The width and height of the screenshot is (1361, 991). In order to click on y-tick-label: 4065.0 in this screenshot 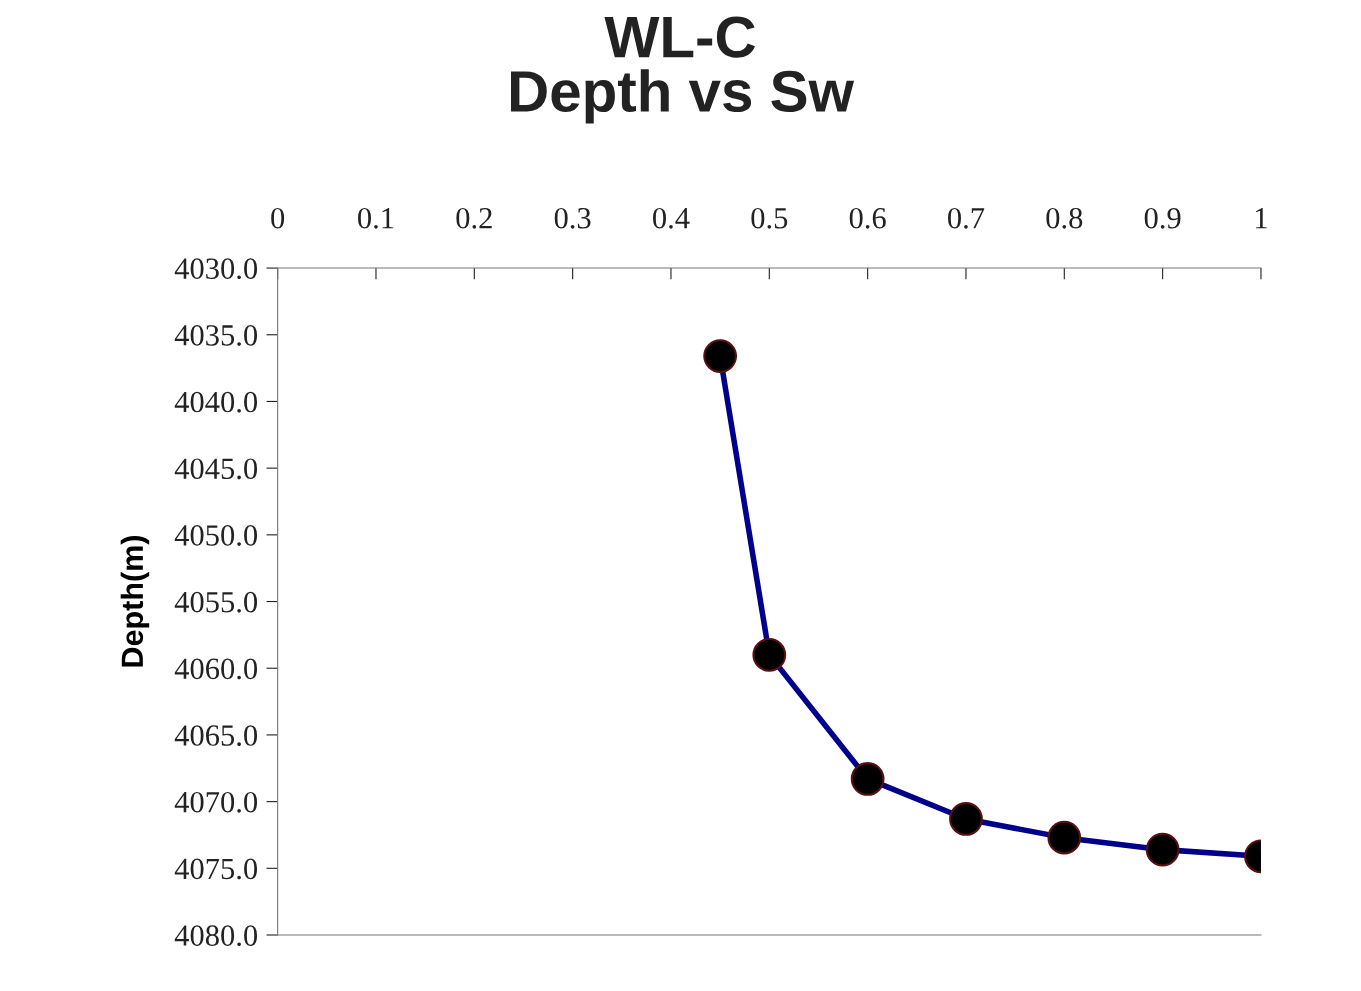, I will do `click(216, 735)`.